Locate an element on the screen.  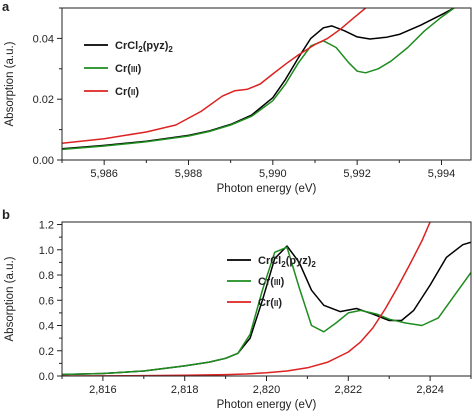
y-tick-label: 0.00 is located at coordinates (43, 161).